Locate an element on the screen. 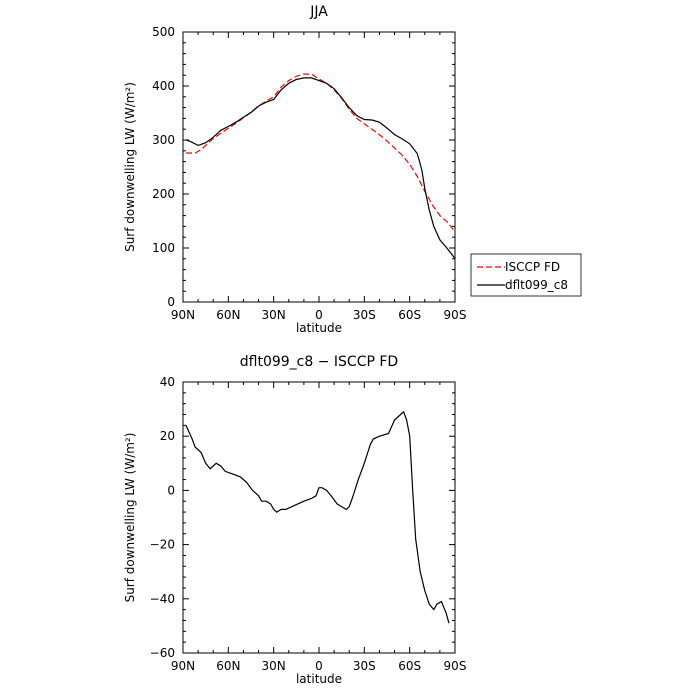 This screenshot has width=700, height=700. chart-title: JJA is located at coordinates (318, 12).